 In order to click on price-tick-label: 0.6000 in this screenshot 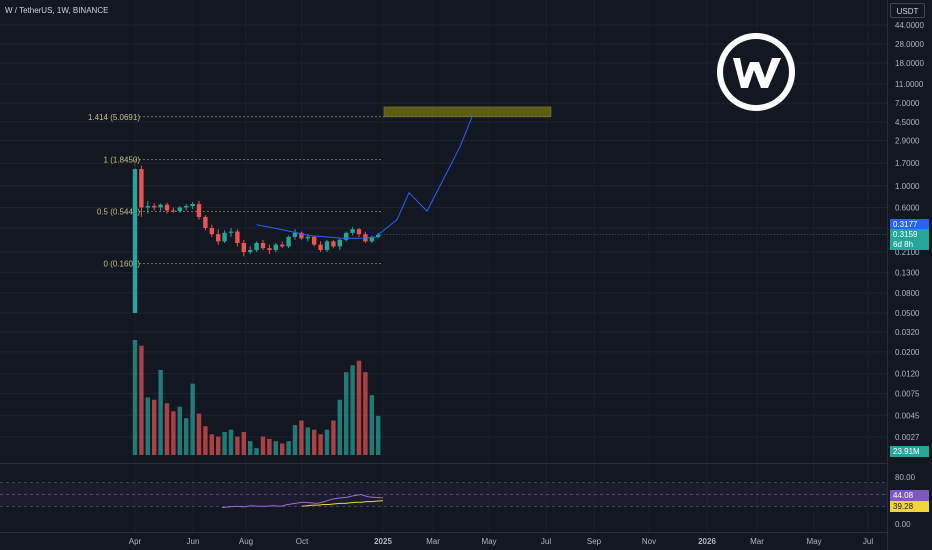, I will do `click(907, 207)`.